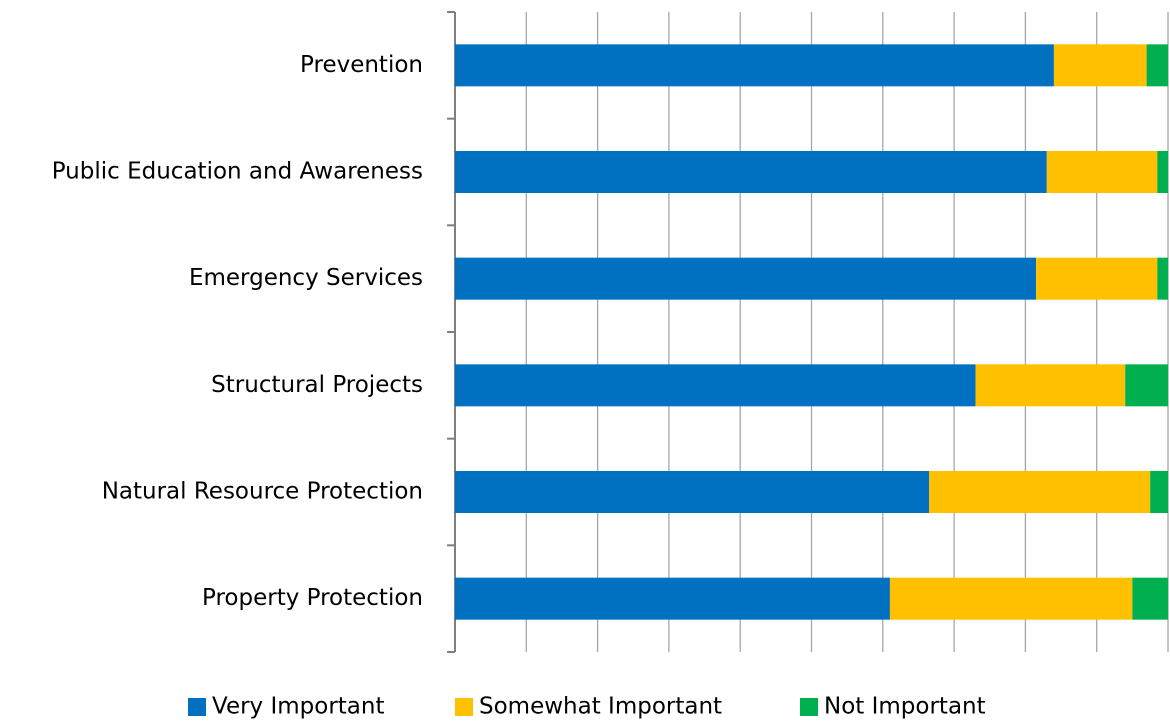  I want to click on legend-label: Not Important, so click(905, 707).